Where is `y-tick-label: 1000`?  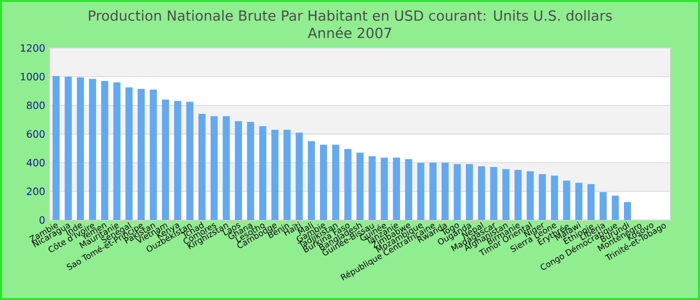
y-tick-label: 1000 is located at coordinates (32, 76).